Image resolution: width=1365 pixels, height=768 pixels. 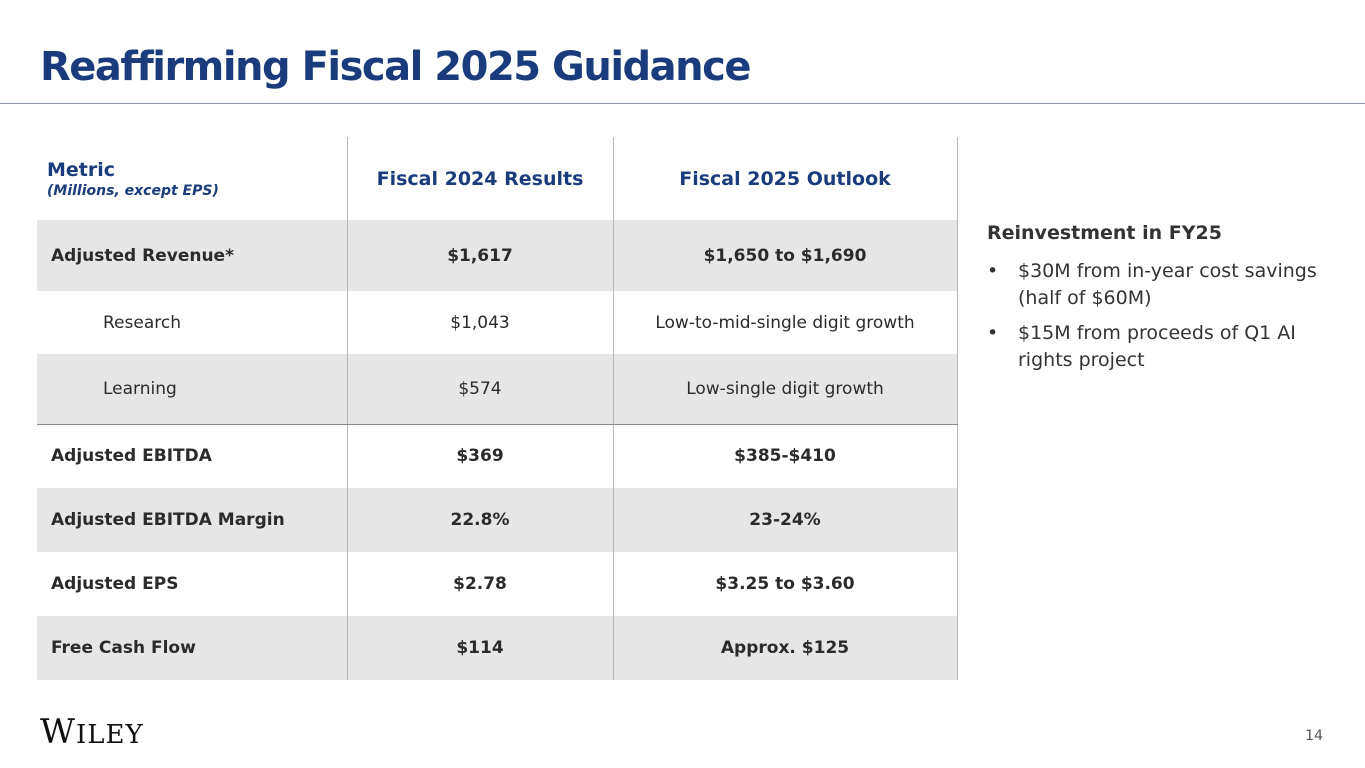 What do you see at coordinates (192, 389) in the screenshot?
I see `row-metric: Learning` at bounding box center [192, 389].